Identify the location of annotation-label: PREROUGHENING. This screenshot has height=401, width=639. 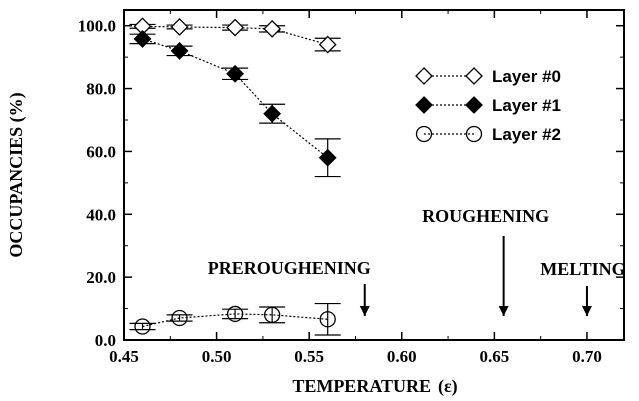
(289, 268).